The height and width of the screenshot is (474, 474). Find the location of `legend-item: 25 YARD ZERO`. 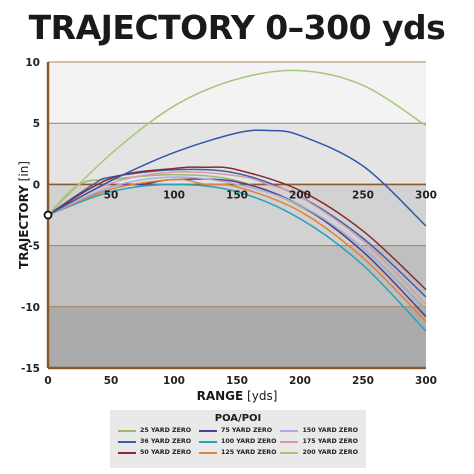

legend-item: 25 YARD ZERO is located at coordinates (156, 430).